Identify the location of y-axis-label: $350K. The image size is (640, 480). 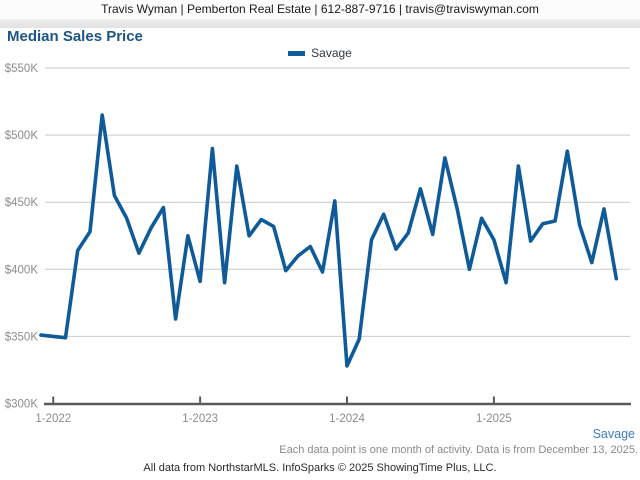
(22, 337).